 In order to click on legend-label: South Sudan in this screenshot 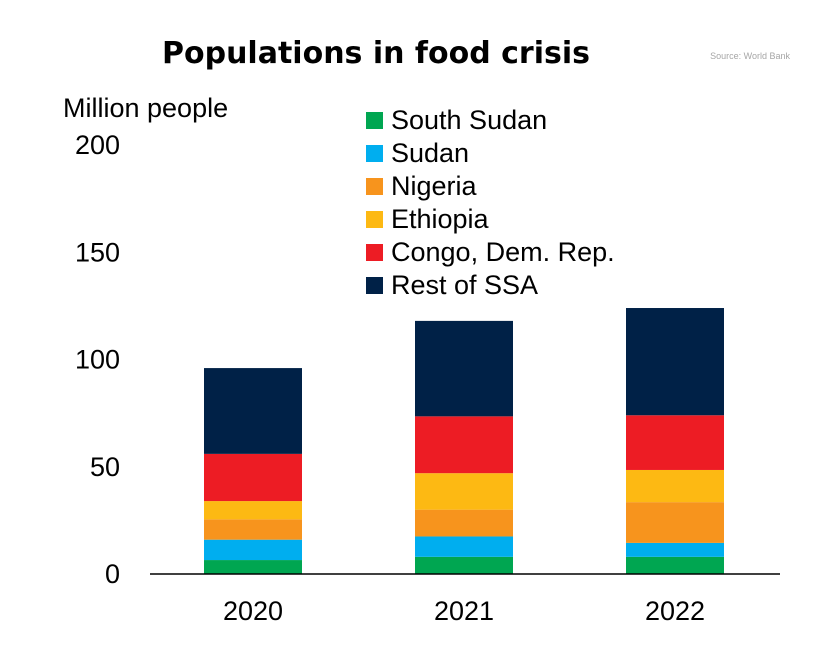, I will do `click(469, 120)`.